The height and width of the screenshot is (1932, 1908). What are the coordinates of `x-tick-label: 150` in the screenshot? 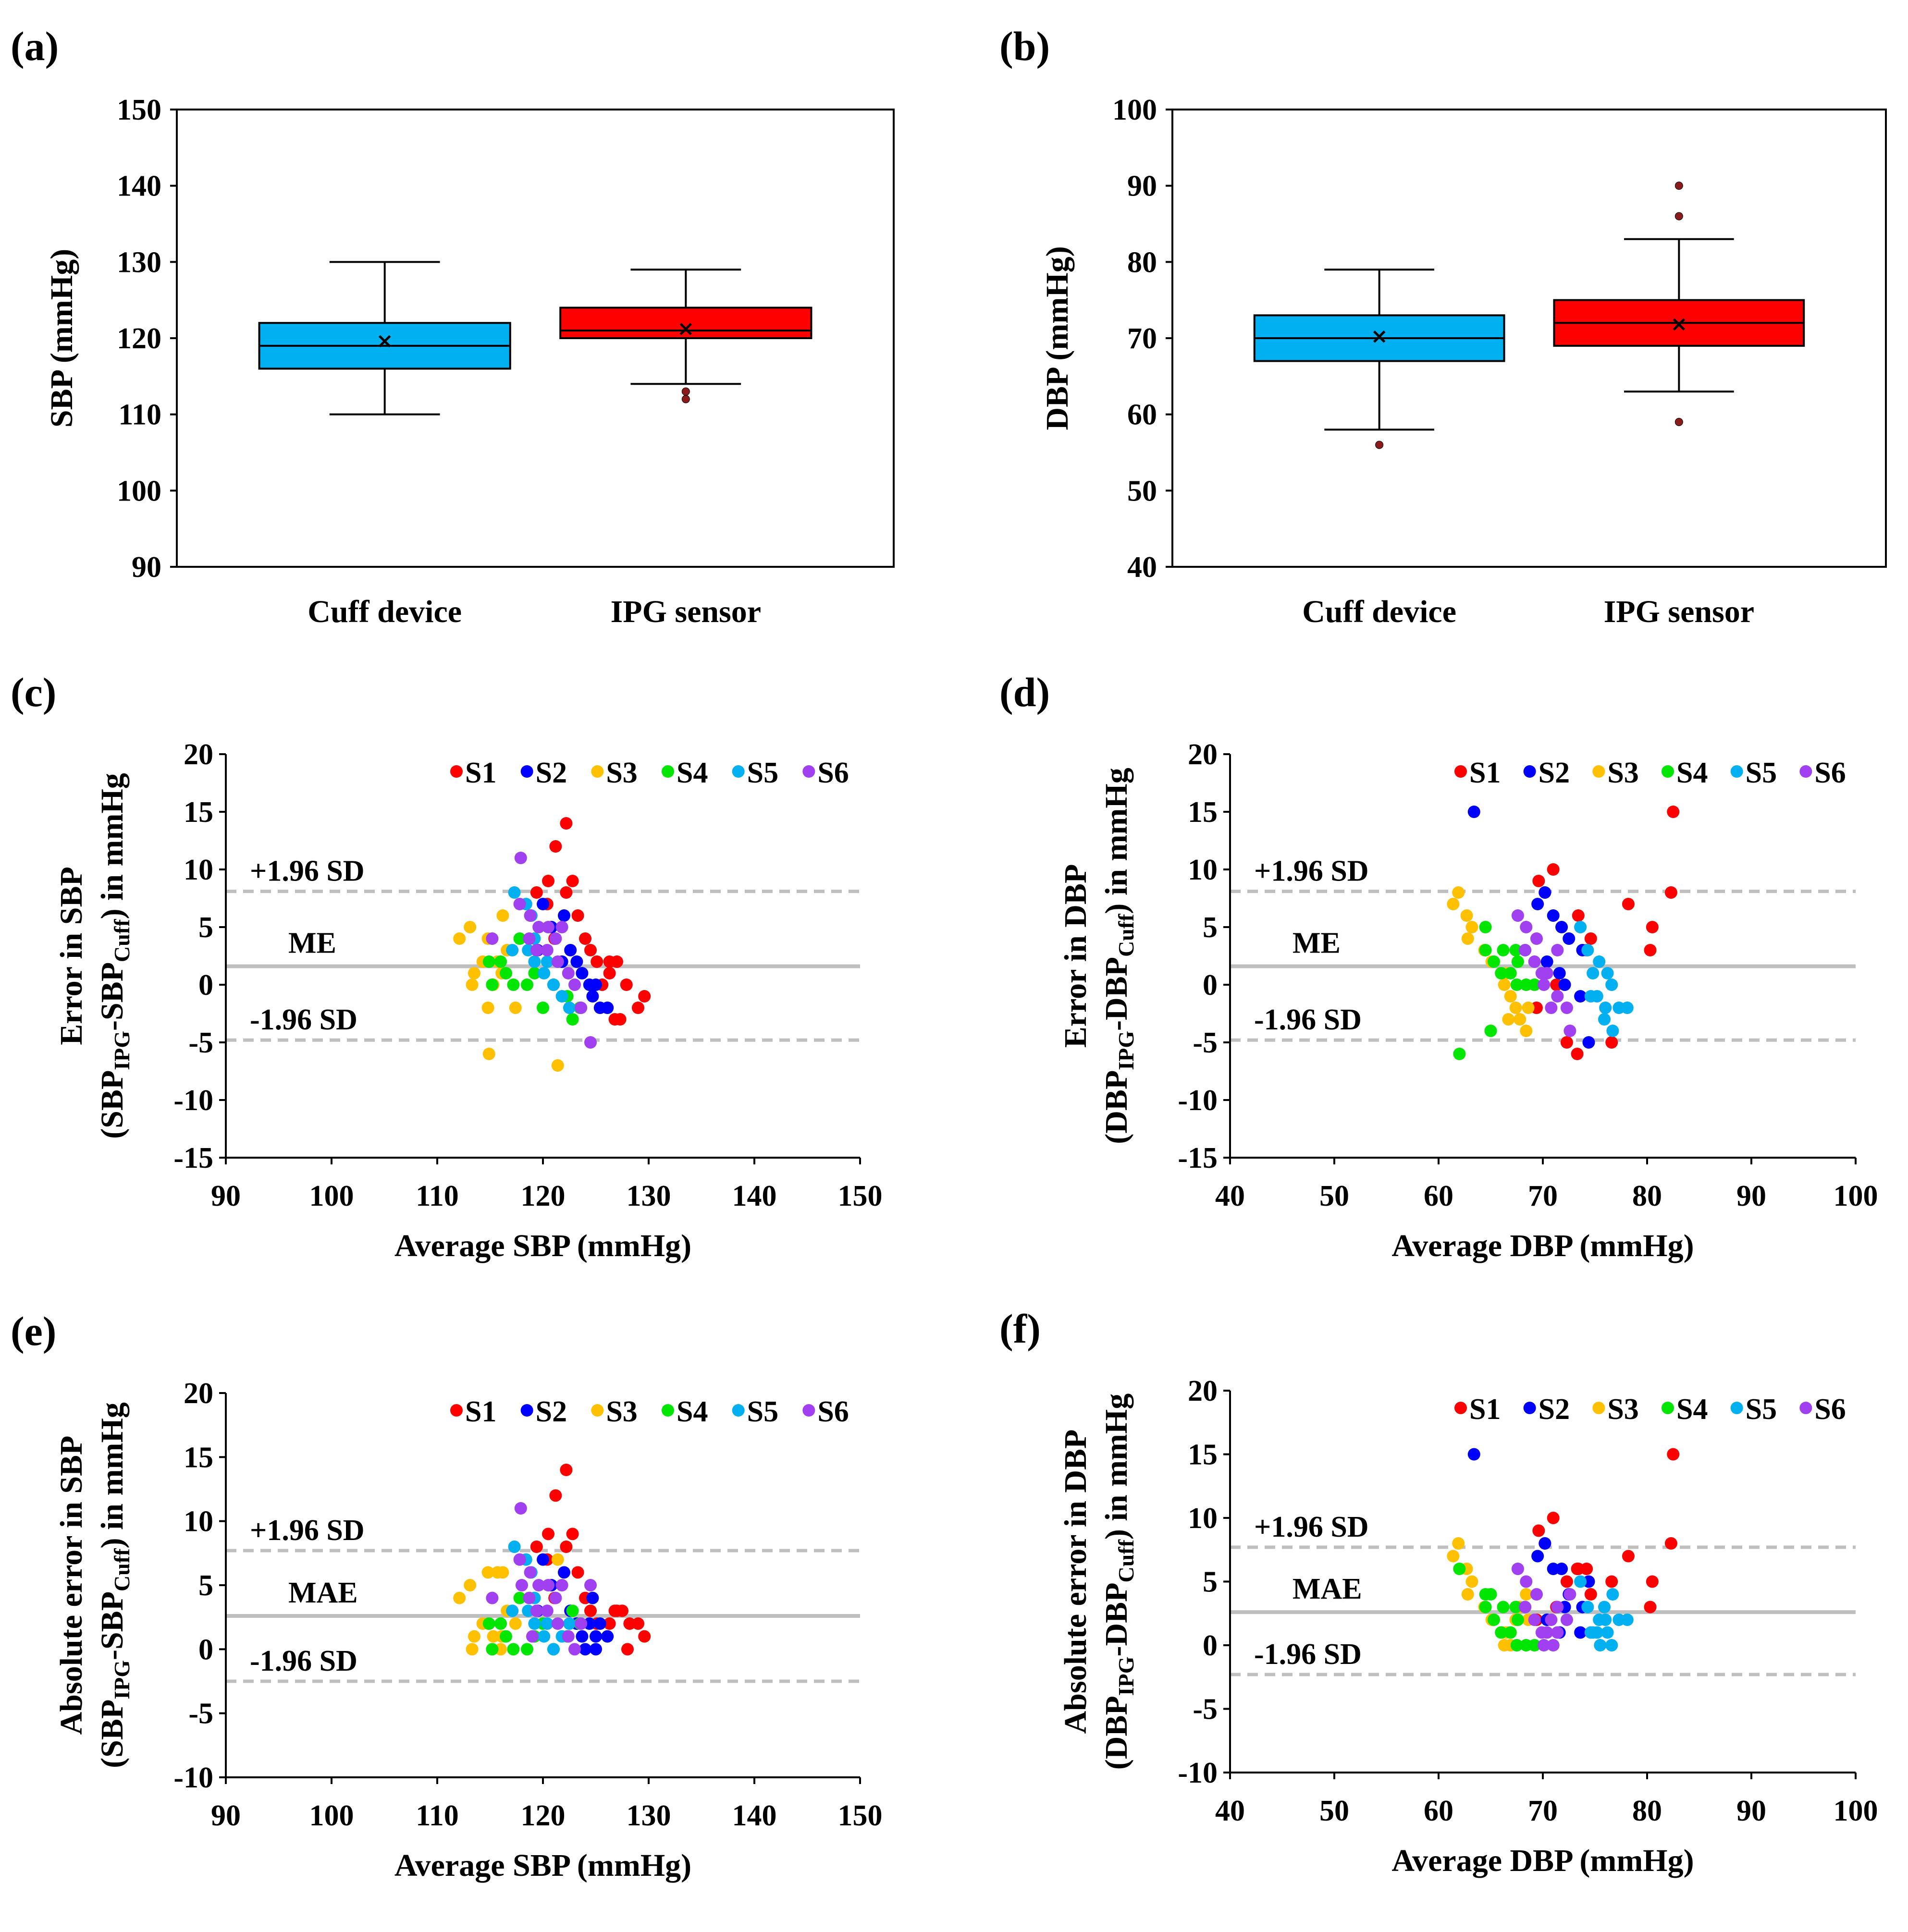 It's located at (860, 1815).